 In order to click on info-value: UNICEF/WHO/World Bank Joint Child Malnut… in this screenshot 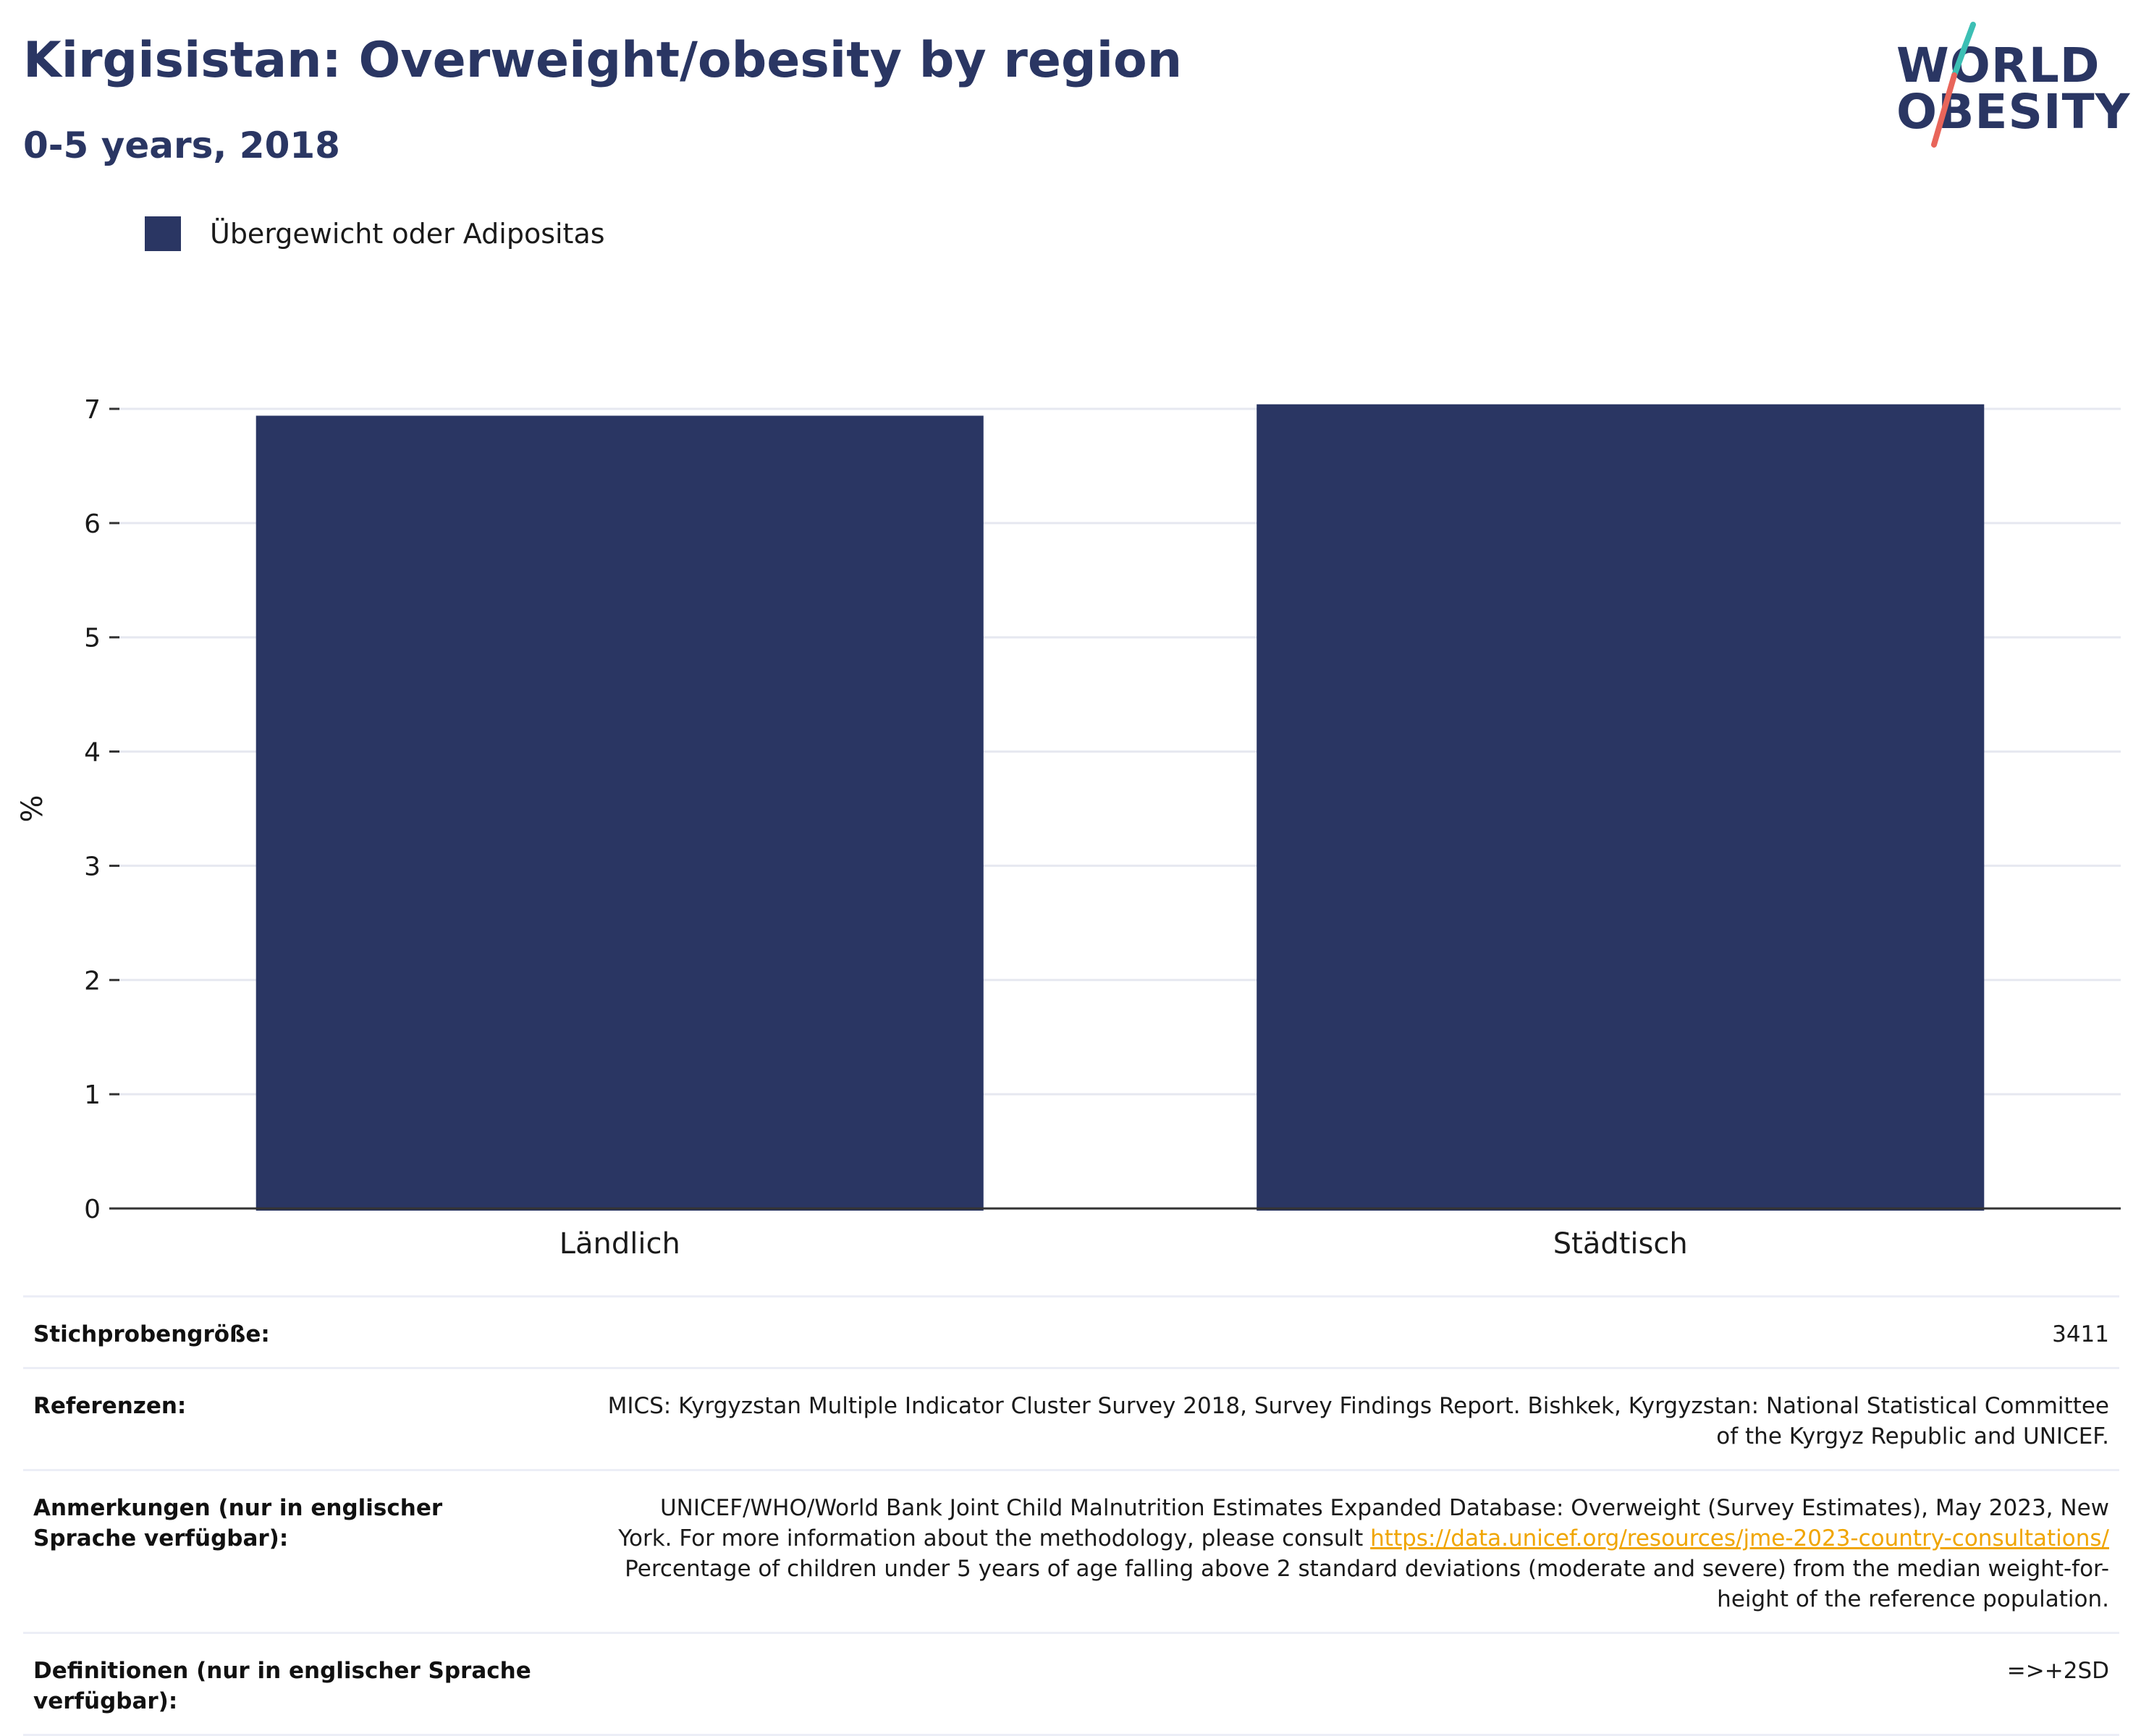, I will do `click(1334, 1551)`.